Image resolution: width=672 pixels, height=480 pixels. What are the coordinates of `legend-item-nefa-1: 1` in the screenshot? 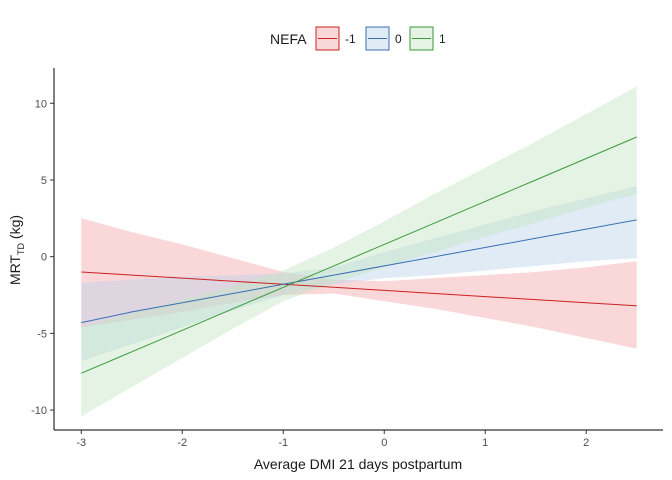 It's located at (427, 38).